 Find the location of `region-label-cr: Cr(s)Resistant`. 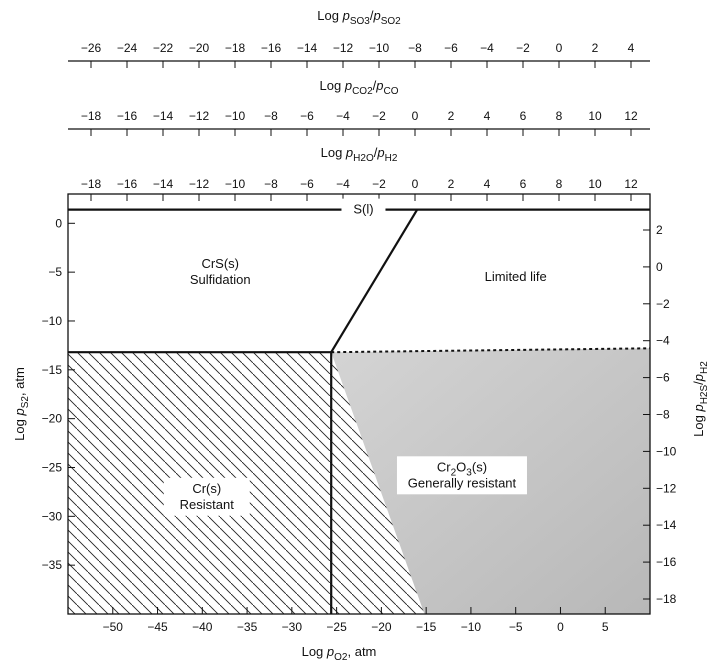

region-label-cr: Cr(s)Resistant is located at coordinates (206, 496).